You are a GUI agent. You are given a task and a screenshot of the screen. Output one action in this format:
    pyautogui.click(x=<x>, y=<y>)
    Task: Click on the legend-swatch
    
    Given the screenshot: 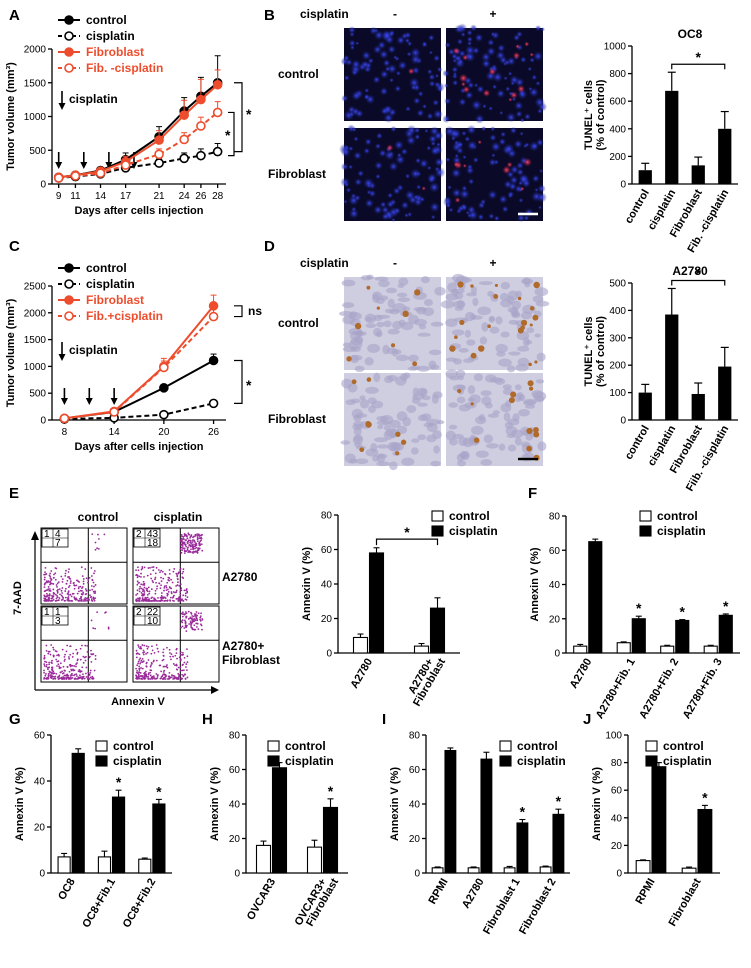 What is the action you would take?
    pyautogui.click(x=437, y=516)
    